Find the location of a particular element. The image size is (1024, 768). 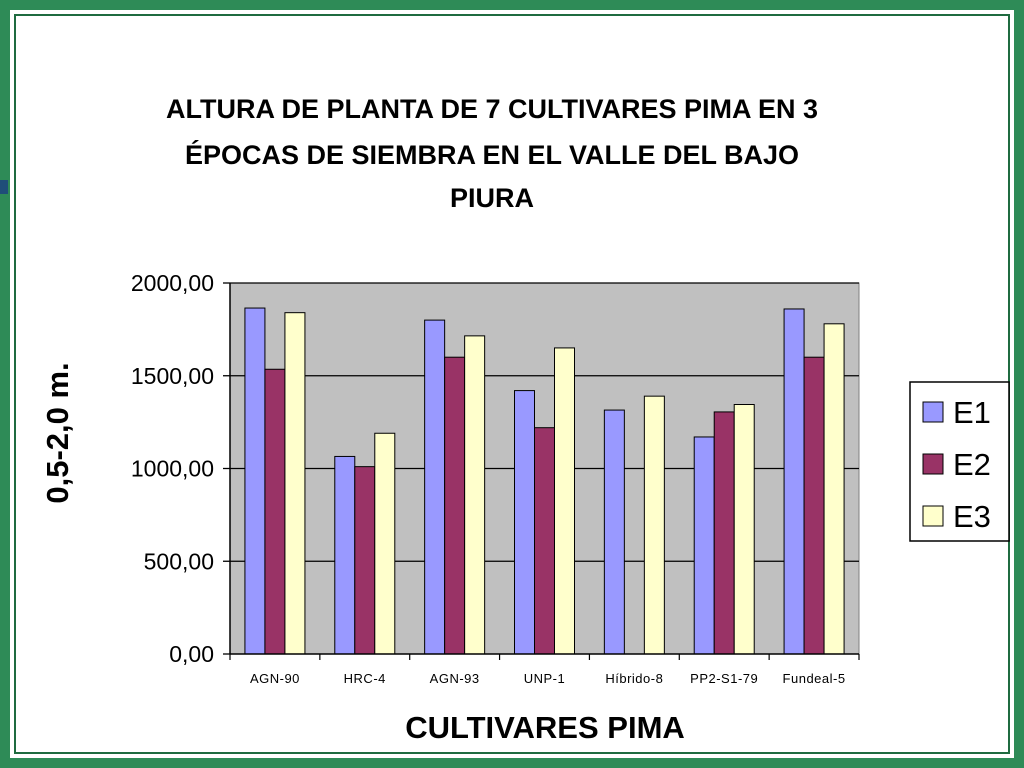

legend-swatch-e3 is located at coordinates (933, 516).